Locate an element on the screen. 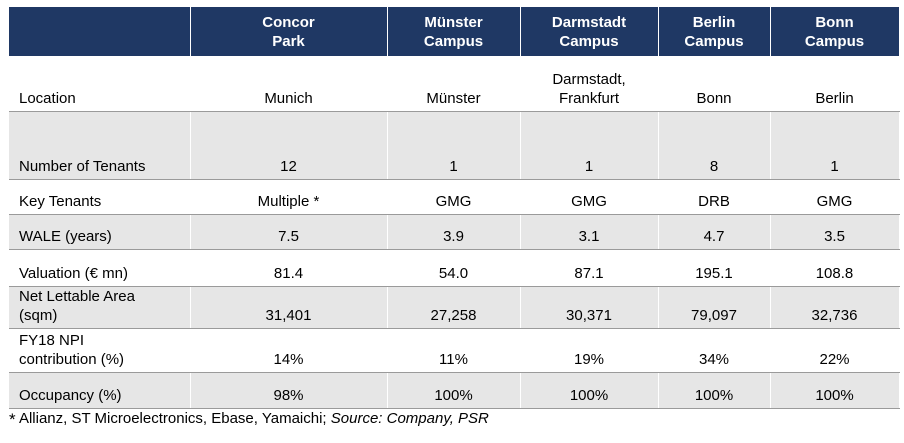  column-header-concor-park: Concor Park is located at coordinates (289, 31).